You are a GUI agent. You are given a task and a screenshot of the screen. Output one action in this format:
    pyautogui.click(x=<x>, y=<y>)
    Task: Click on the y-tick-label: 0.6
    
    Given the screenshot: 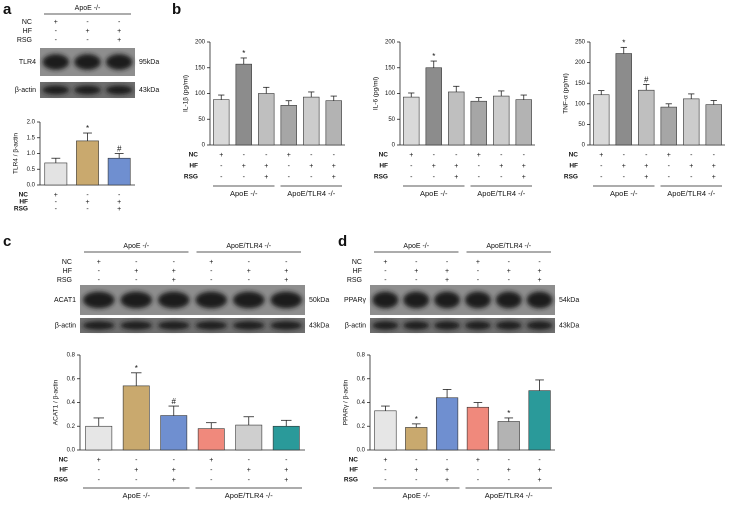 What is the action you would take?
    pyautogui.click(x=71, y=379)
    